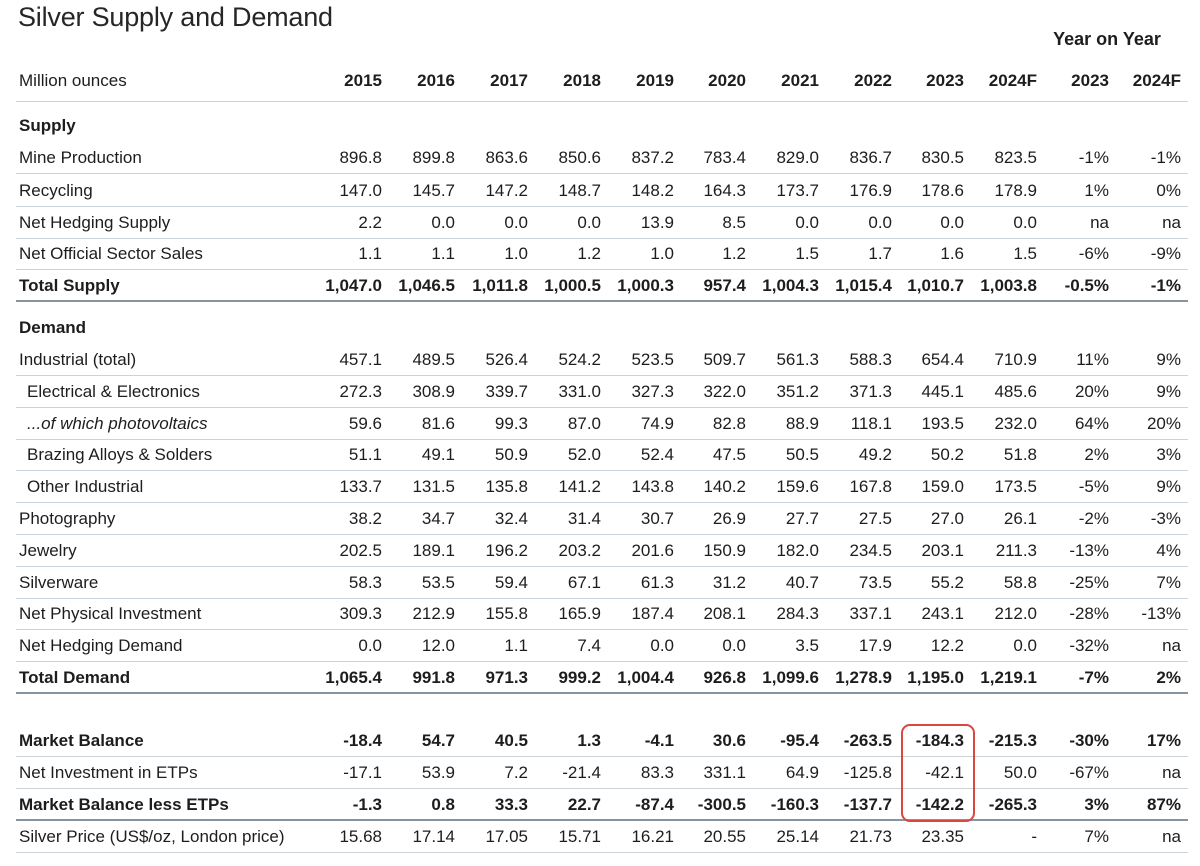 The height and width of the screenshot is (866, 1200). I want to click on table-cell: 524.2, so click(579, 359).